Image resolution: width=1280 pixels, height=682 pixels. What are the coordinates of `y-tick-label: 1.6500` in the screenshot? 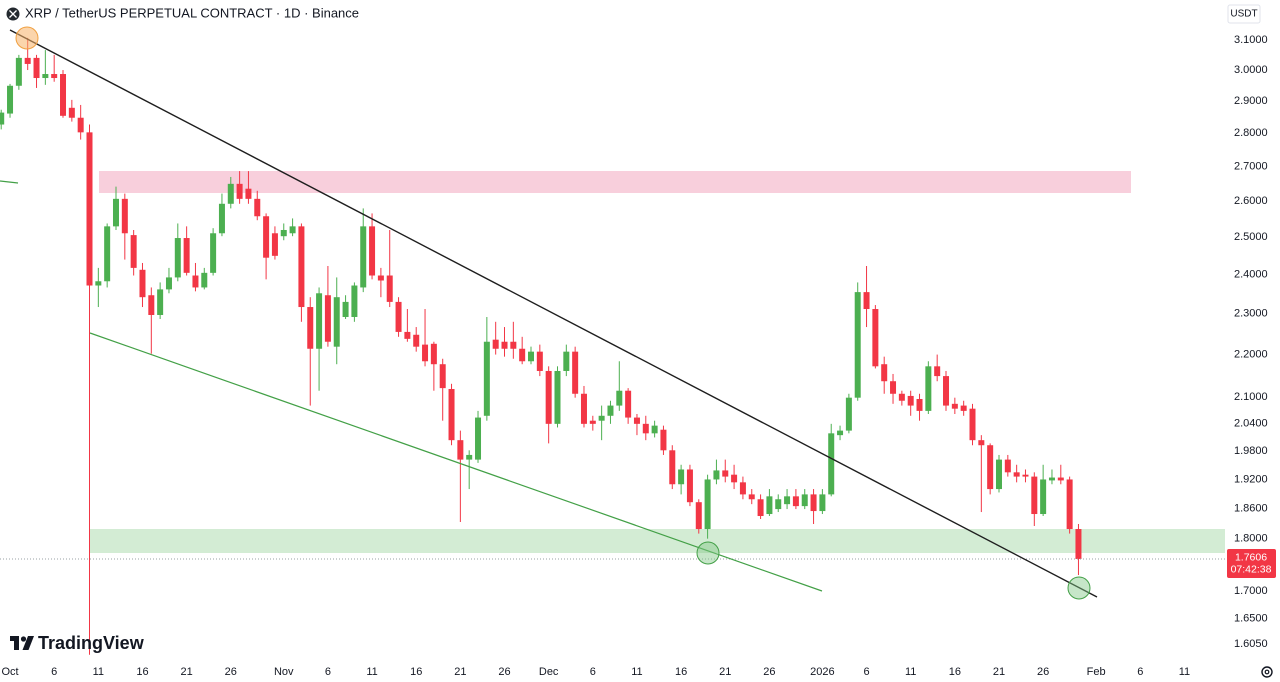 It's located at (1251, 618).